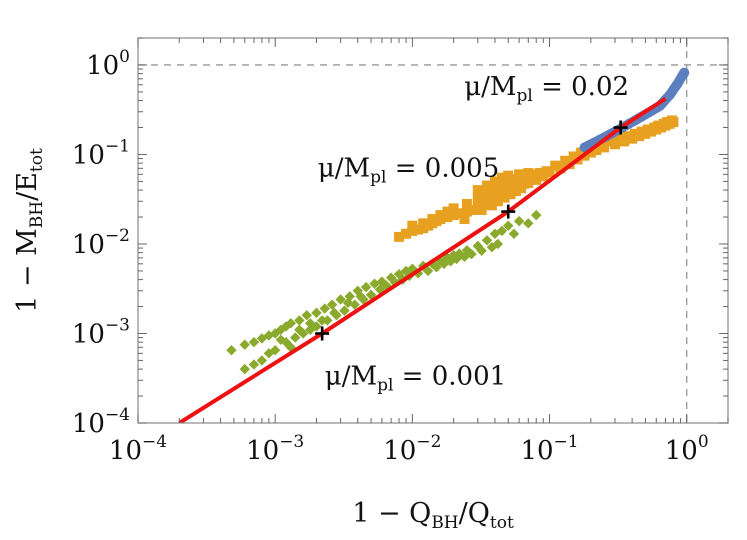 The height and width of the screenshot is (540, 747). I want to click on y-tick-label: 10⁻², so click(101, 243).